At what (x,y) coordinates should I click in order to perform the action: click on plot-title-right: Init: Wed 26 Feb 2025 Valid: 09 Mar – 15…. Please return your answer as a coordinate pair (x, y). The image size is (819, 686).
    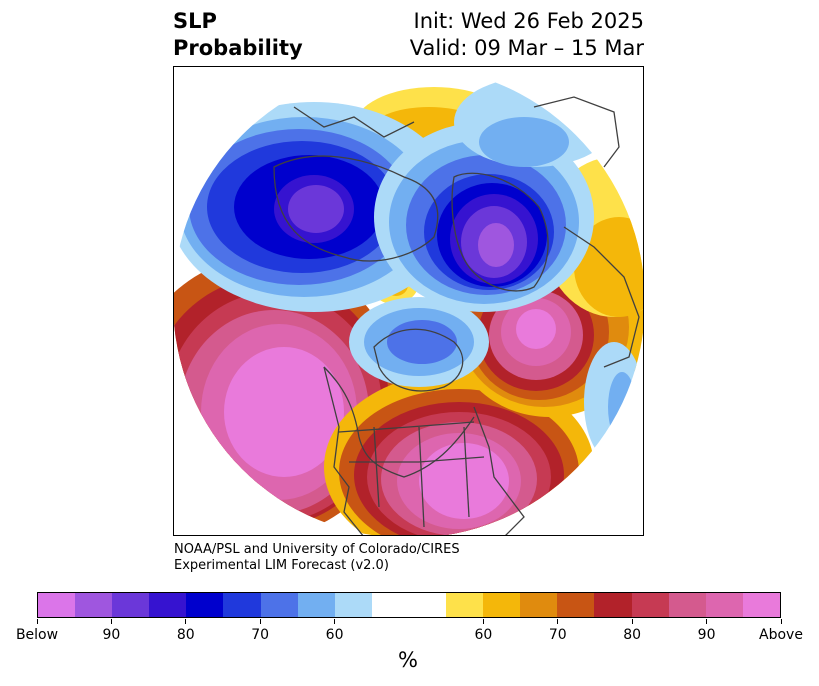
    Looking at the image, I should click on (527, 35).